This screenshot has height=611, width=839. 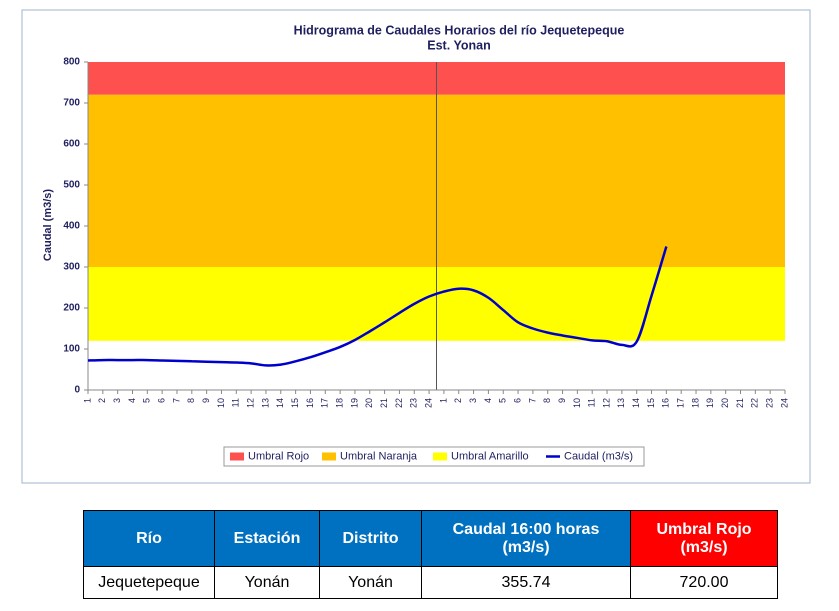 I want to click on y-tick-label: 0, so click(x=77, y=390).